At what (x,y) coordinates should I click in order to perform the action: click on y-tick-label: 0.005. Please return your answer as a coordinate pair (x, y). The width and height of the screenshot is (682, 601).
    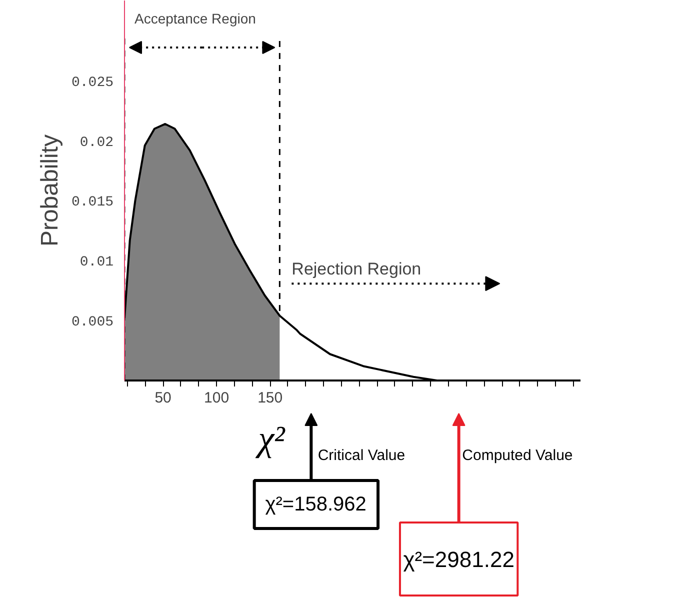
    Looking at the image, I should click on (92, 322).